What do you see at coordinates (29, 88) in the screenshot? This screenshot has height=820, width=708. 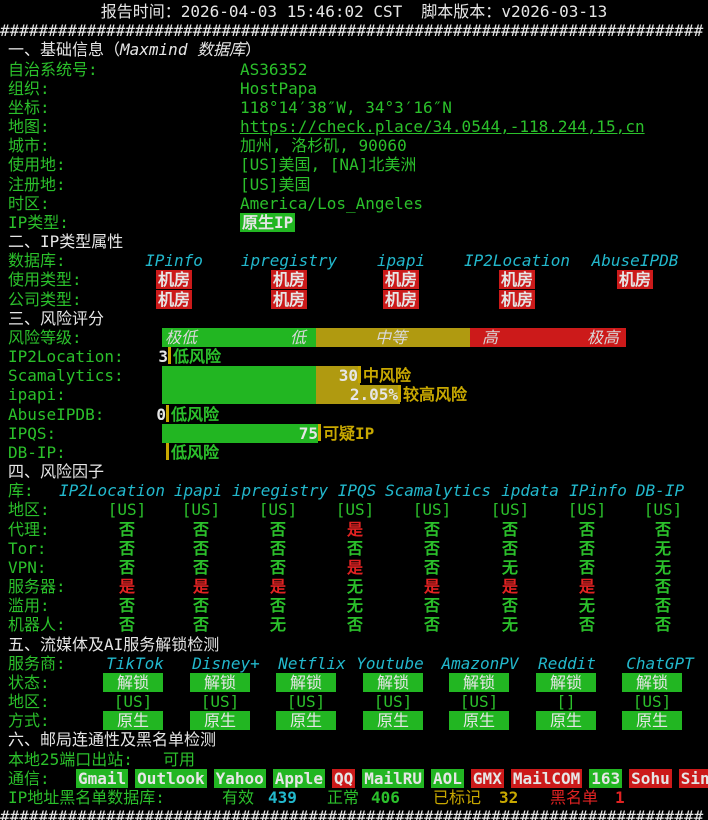 I see `field-label: 组织:` at bounding box center [29, 88].